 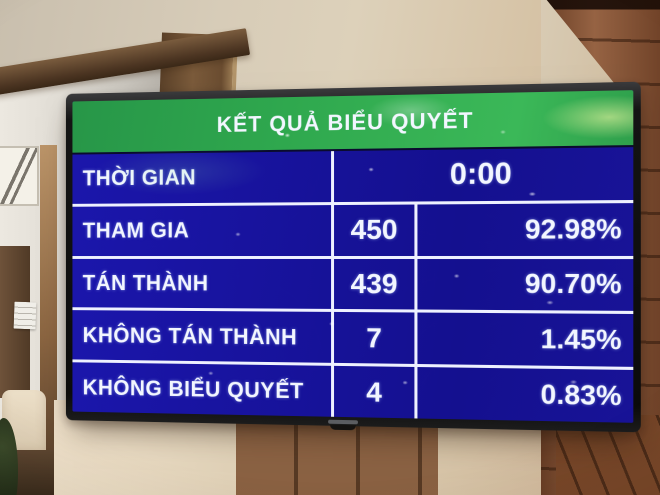 What do you see at coordinates (524, 395) in the screenshot?
I see `row-percent: 0.83%` at bounding box center [524, 395].